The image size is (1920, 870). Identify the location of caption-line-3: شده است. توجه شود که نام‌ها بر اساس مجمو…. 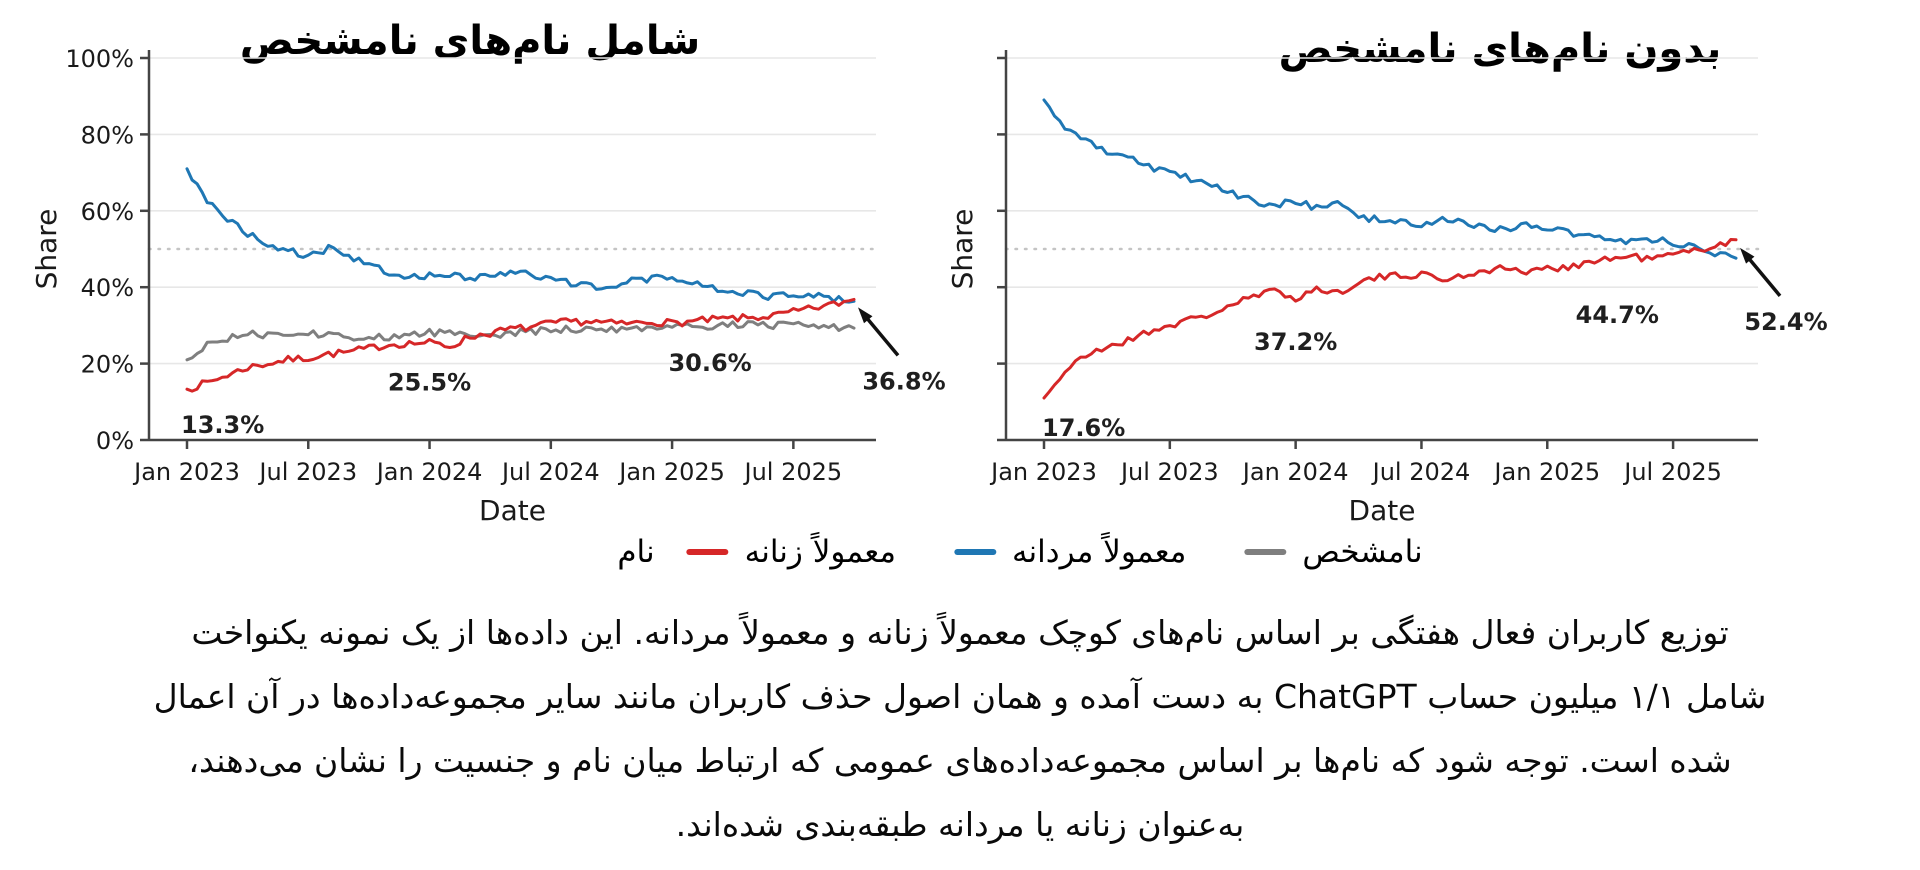
(960, 760).